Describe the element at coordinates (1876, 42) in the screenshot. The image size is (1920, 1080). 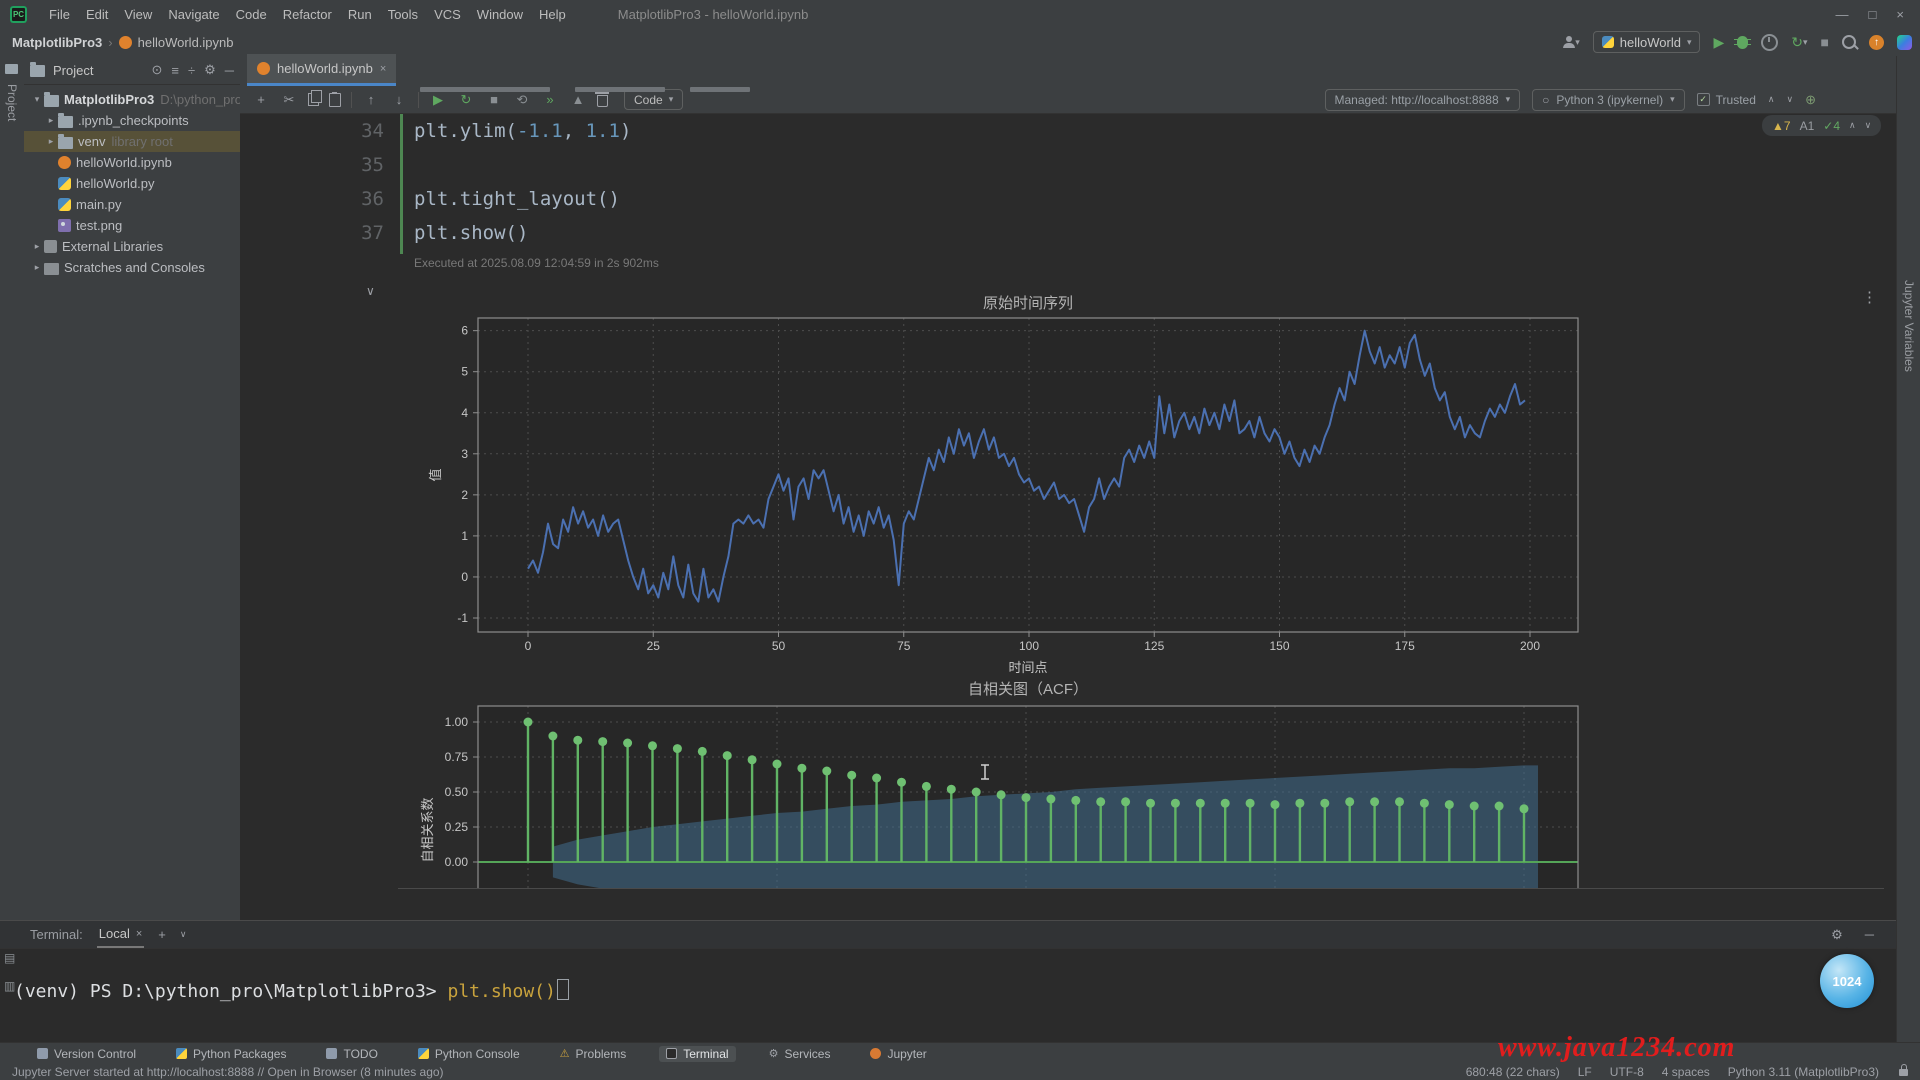
I see `update-icon: ↑` at that location.